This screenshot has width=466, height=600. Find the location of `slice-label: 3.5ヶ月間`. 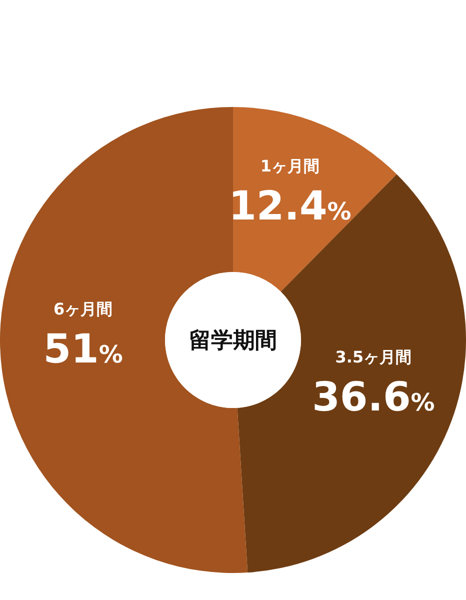

slice-label: 3.5ヶ月間 is located at coordinates (373, 357).